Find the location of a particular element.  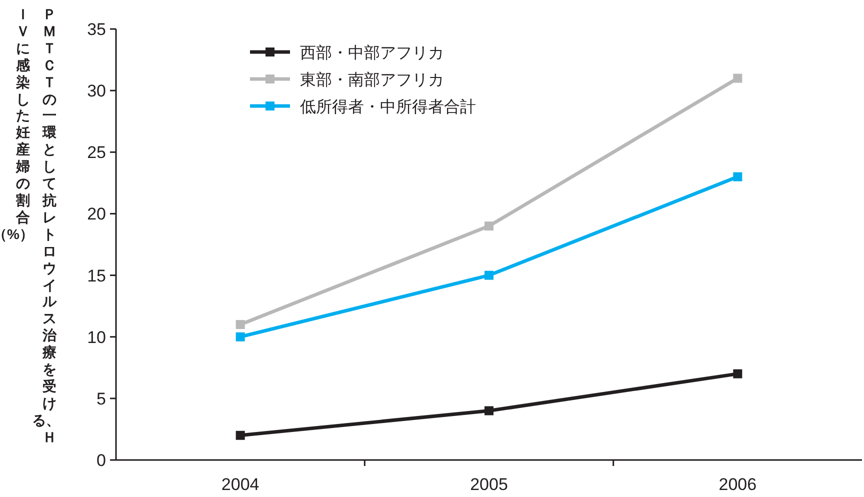

legend-label: 低所得者・中所得者合計 is located at coordinates (388, 107).